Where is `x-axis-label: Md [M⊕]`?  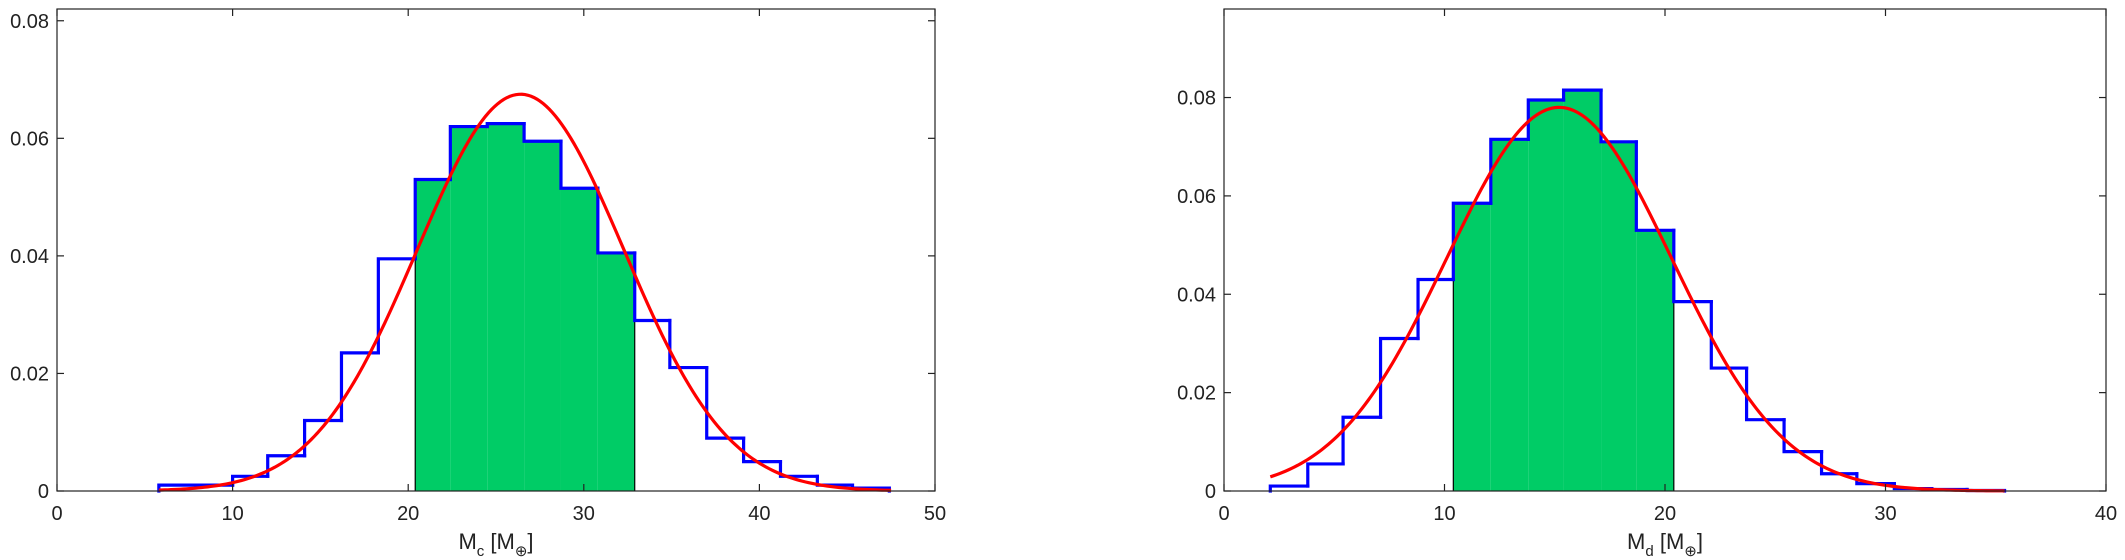
x-axis-label: Md [M⊕] is located at coordinates (1665, 544).